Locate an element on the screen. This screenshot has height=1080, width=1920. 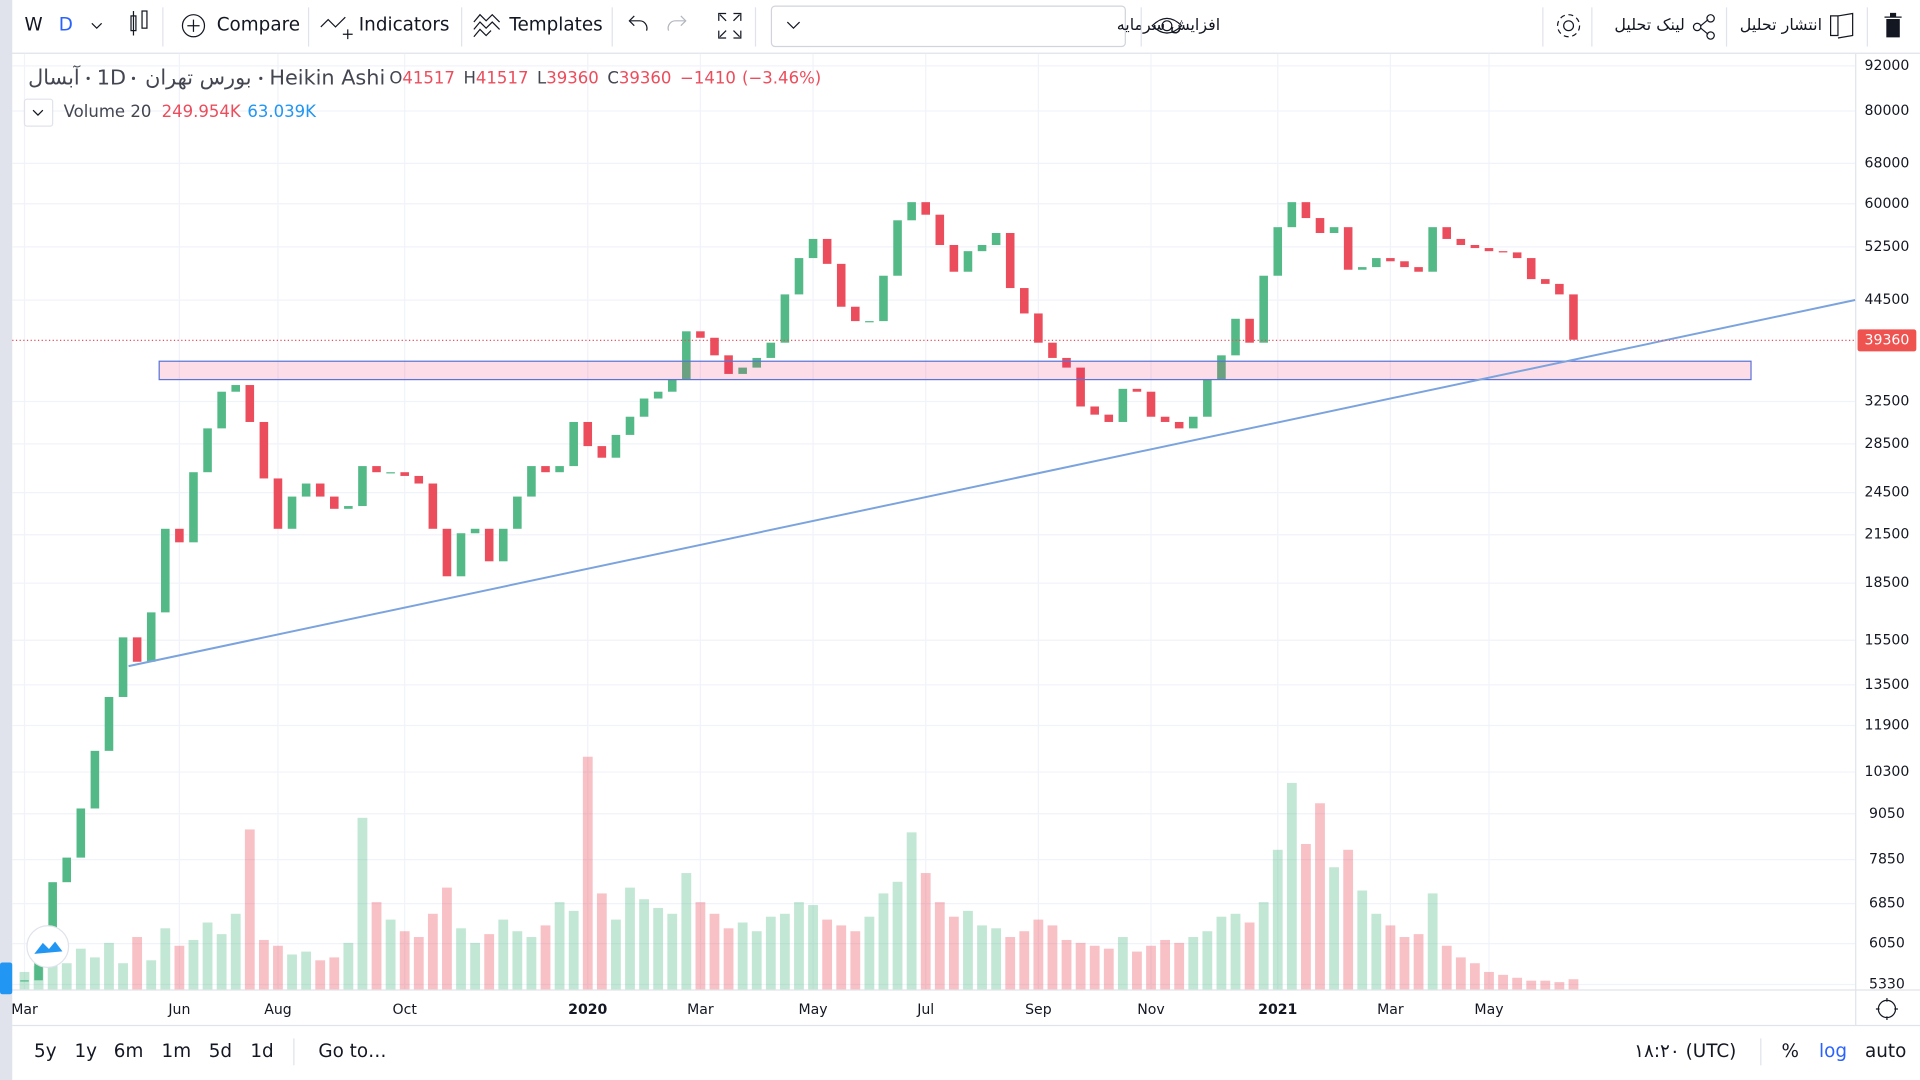
axis-settings is located at coordinates (1886, 1008).